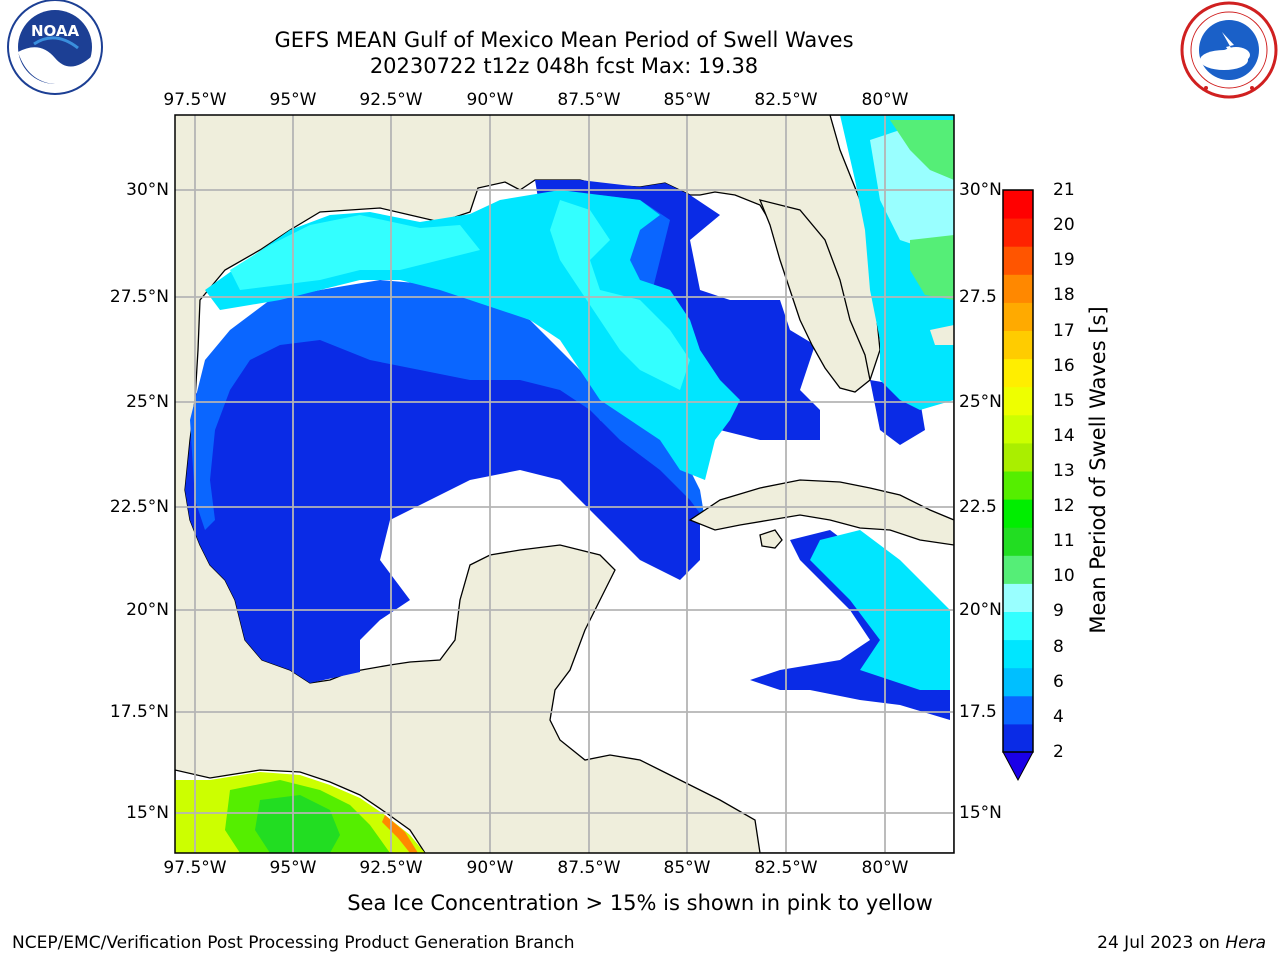 The height and width of the screenshot is (960, 1280). What do you see at coordinates (932, 267) in the screenshot?
I see `swell-field-9-10s-b` at bounding box center [932, 267].